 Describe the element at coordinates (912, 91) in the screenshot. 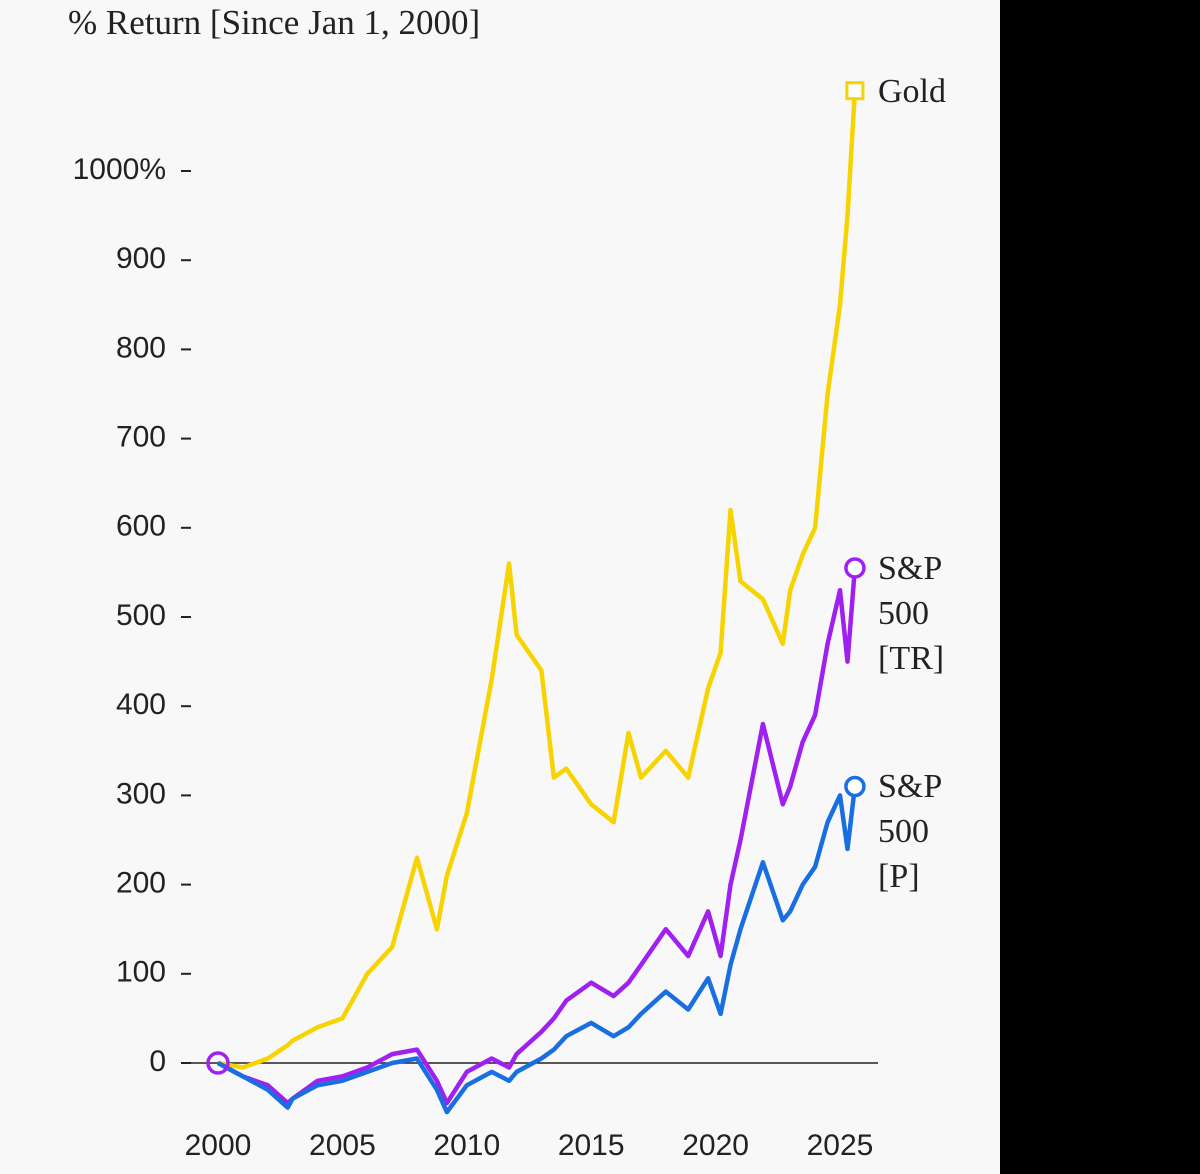

I see `series-label: Gold` at that location.